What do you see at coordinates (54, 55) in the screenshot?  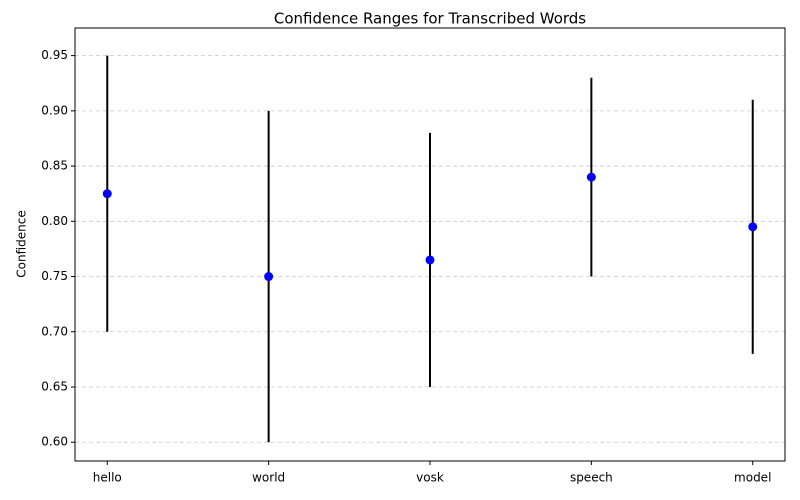 I see `y-tick-label: 0.95` at bounding box center [54, 55].